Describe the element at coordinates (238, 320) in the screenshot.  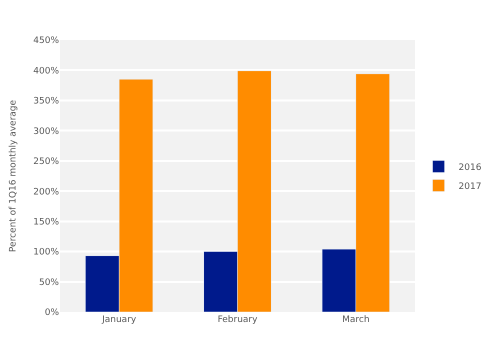
I see `x-tick-label: February` at that location.